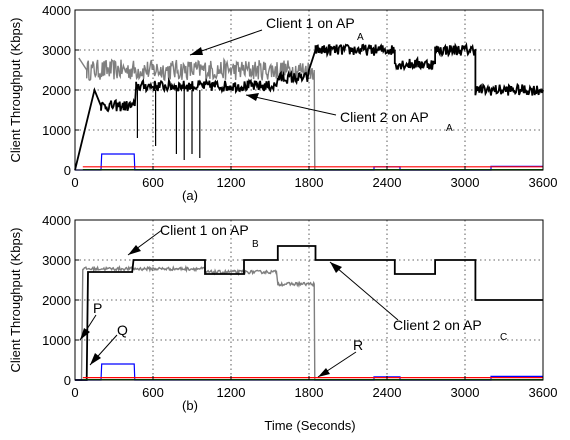 Image resolution: width=570 pixels, height=440 pixels. What do you see at coordinates (384, 117) in the screenshot?
I see `annotation-client2-a-text: Client 2 on AP` at bounding box center [384, 117].